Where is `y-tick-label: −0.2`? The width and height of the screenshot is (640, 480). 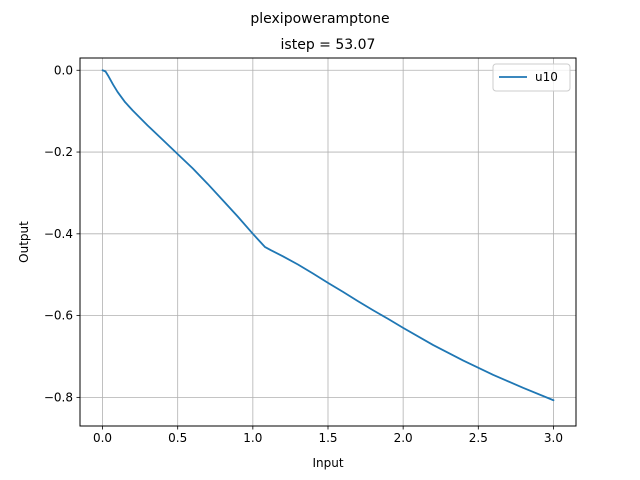
y-tick-label: −0.2 is located at coordinates (58, 152).